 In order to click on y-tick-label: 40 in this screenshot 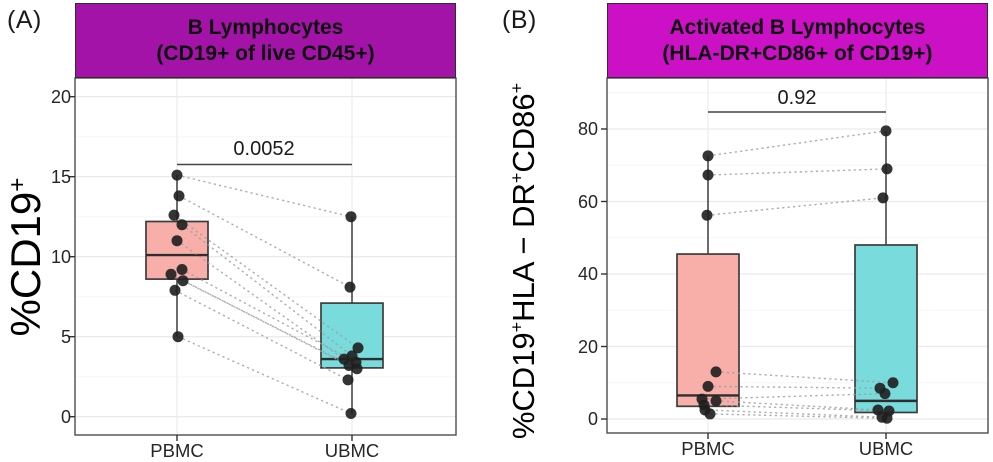, I will do `click(587, 274)`.